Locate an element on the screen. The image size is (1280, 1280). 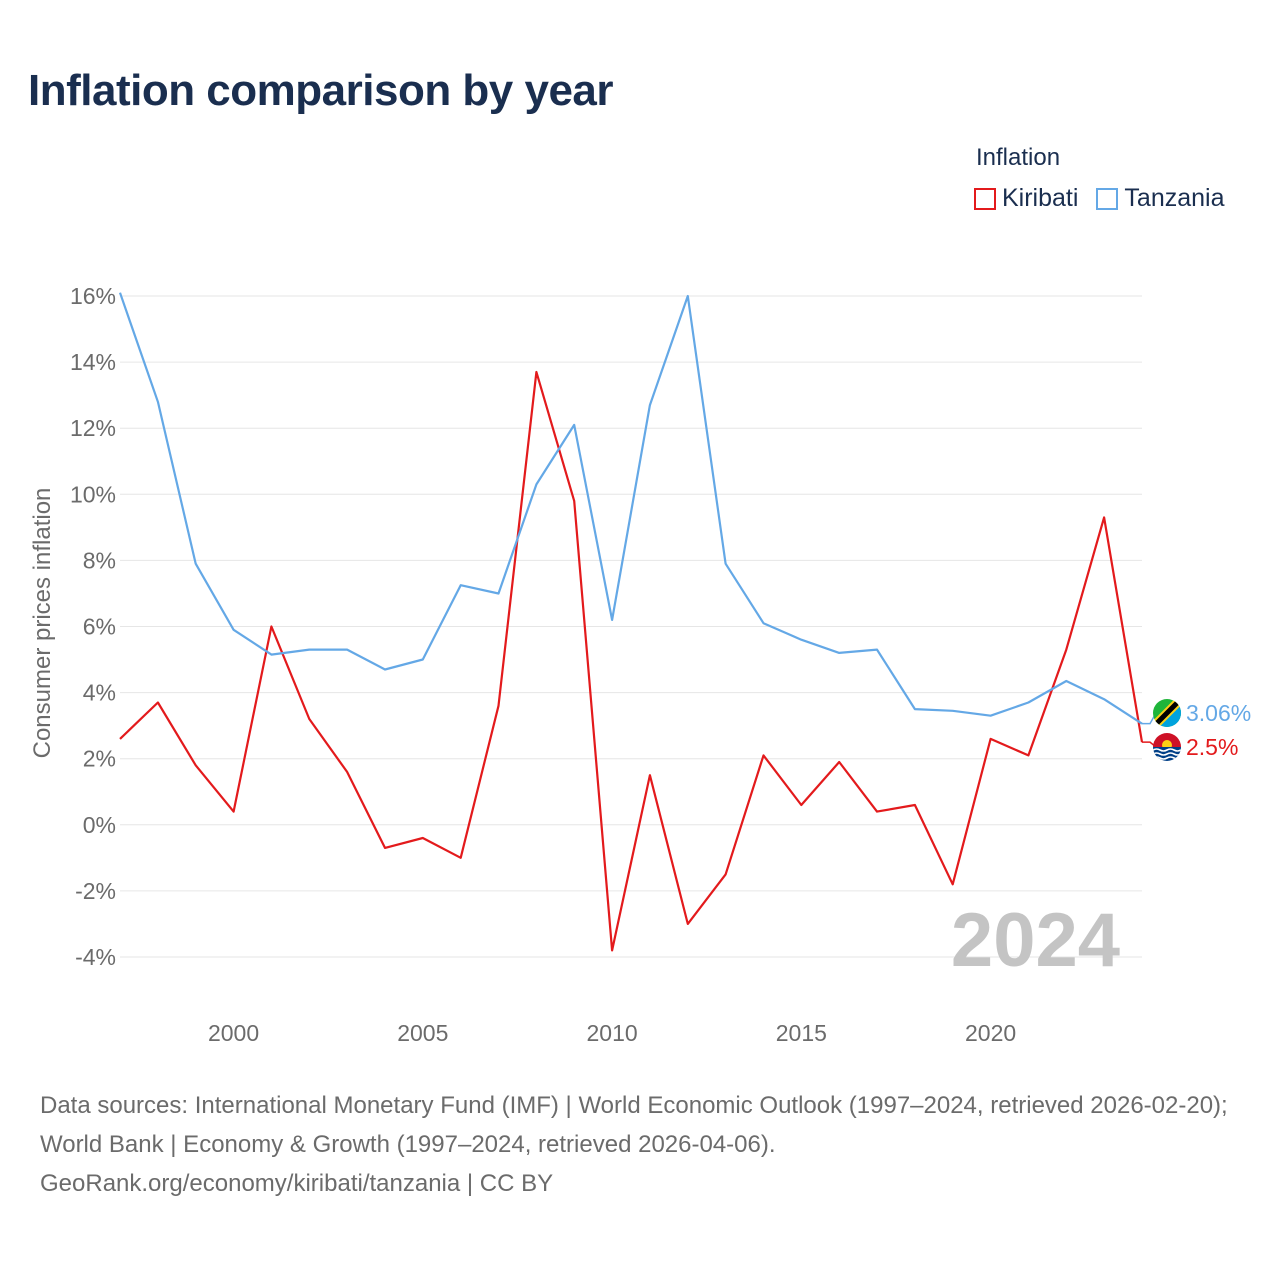
y-tick-label: 0% is located at coordinates (99, 825).